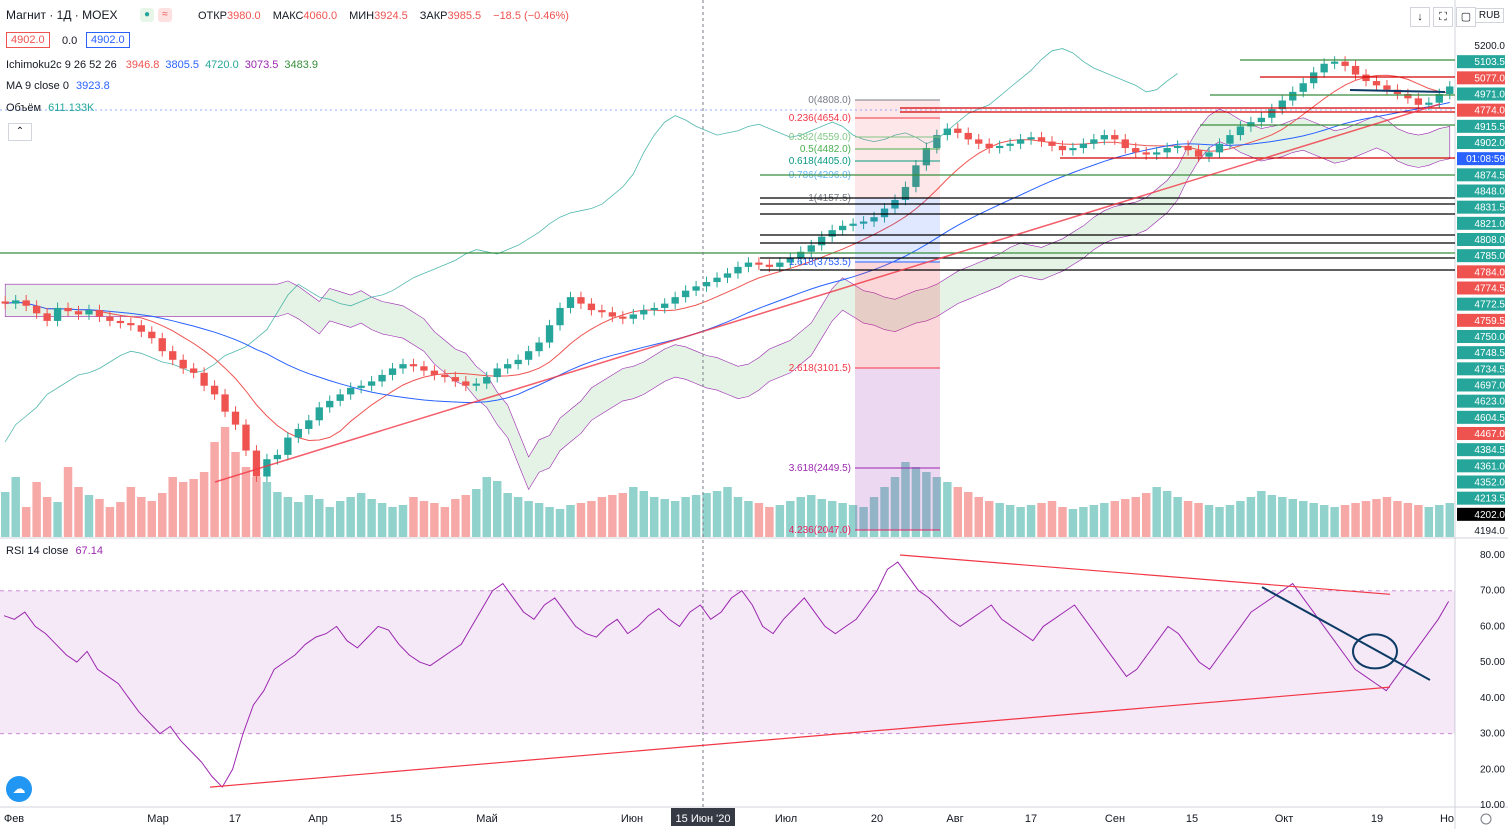 This screenshot has width=1508, height=829. What do you see at coordinates (1466, 17) in the screenshot?
I see `window-icon: ▢` at bounding box center [1466, 17].